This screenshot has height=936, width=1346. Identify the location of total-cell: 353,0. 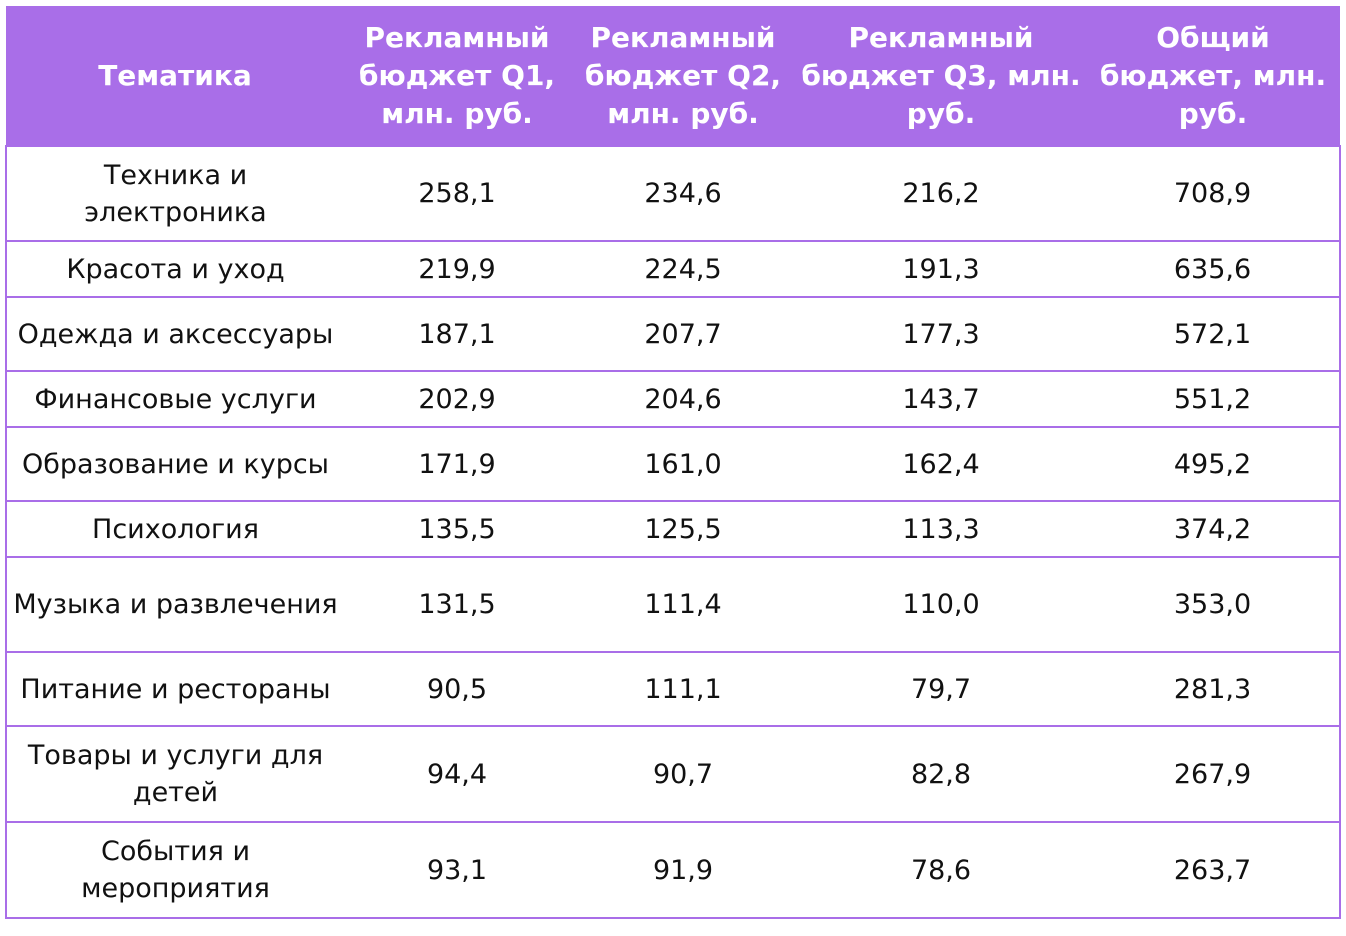
(1213, 604).